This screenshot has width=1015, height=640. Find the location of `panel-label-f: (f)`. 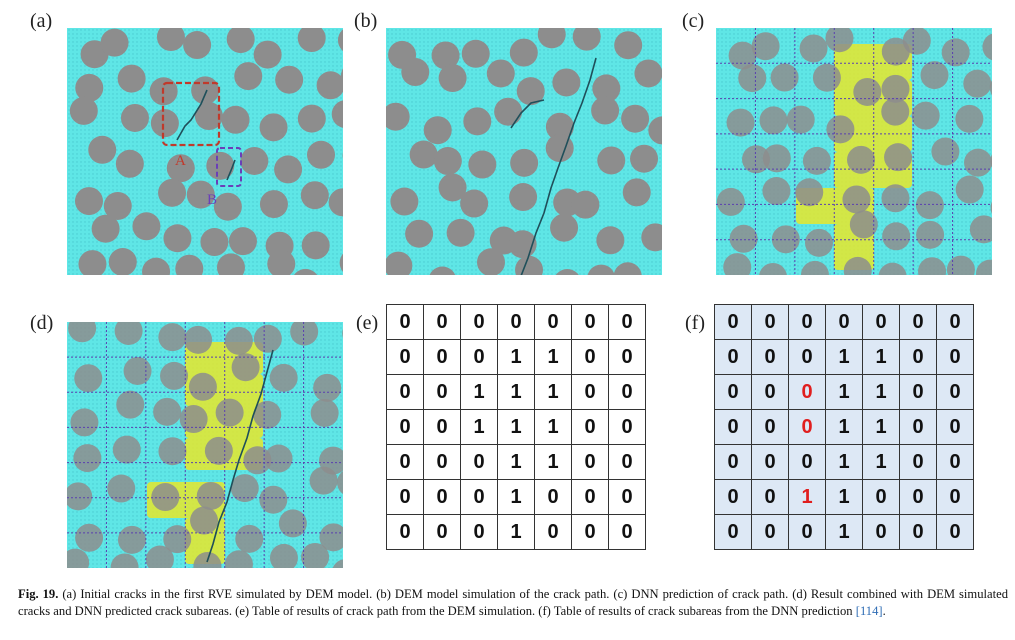

panel-label-f: (f) is located at coordinates (695, 323).